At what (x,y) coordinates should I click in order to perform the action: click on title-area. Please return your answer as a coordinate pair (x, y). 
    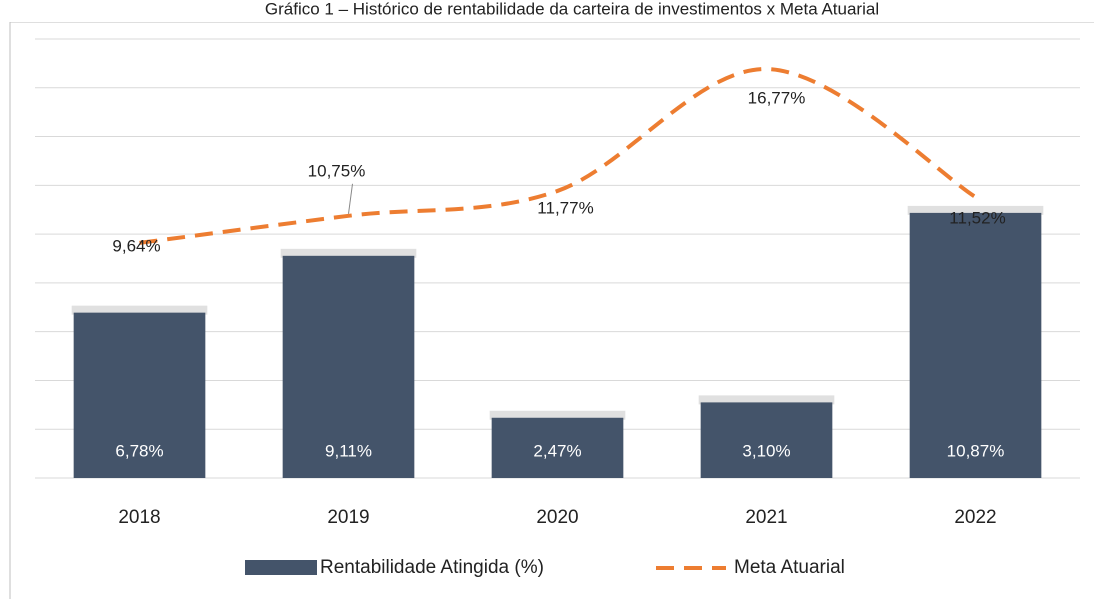
    Looking at the image, I should click on (547, 11).